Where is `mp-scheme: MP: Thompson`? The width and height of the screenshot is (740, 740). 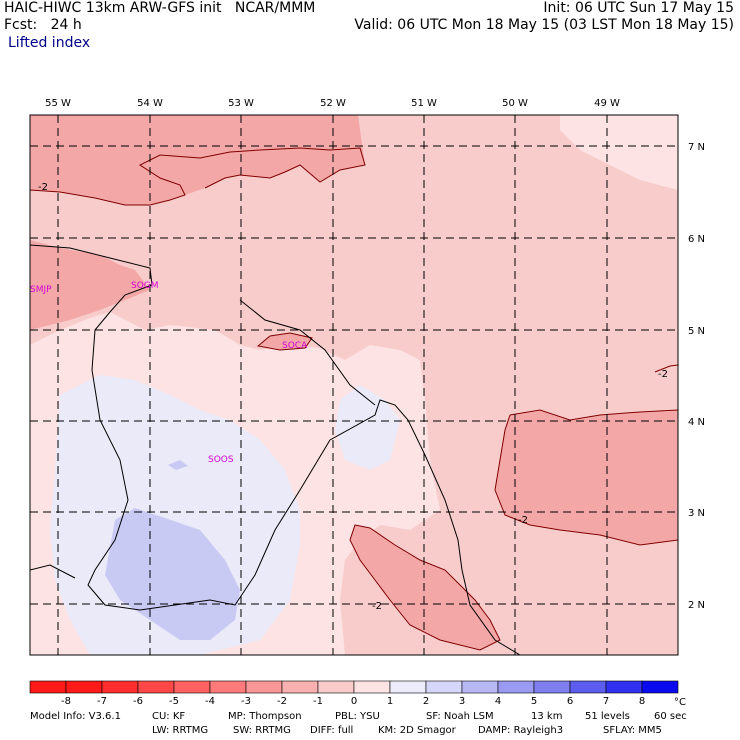
mp-scheme: MP: Thompson is located at coordinates (265, 716).